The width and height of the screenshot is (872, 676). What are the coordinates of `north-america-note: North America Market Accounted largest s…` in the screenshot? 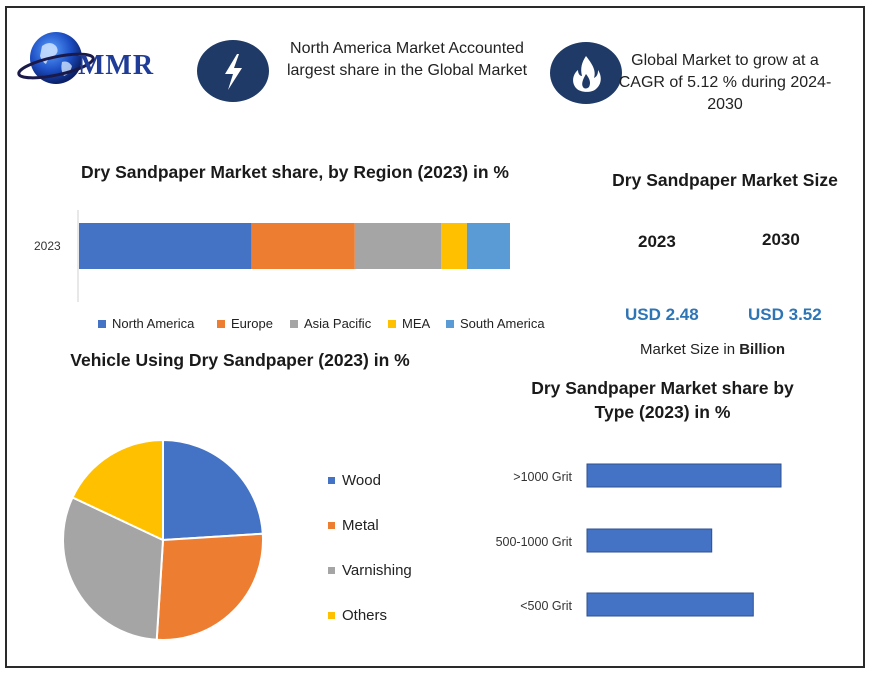 It's located at (407, 59).